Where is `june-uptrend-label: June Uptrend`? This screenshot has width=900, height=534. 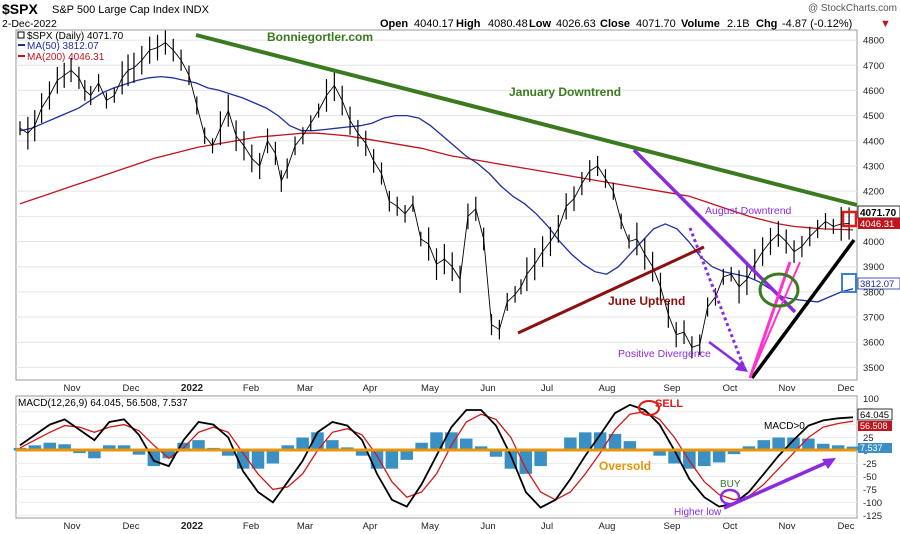
june-uptrend-label: June Uptrend is located at coordinates (646, 301).